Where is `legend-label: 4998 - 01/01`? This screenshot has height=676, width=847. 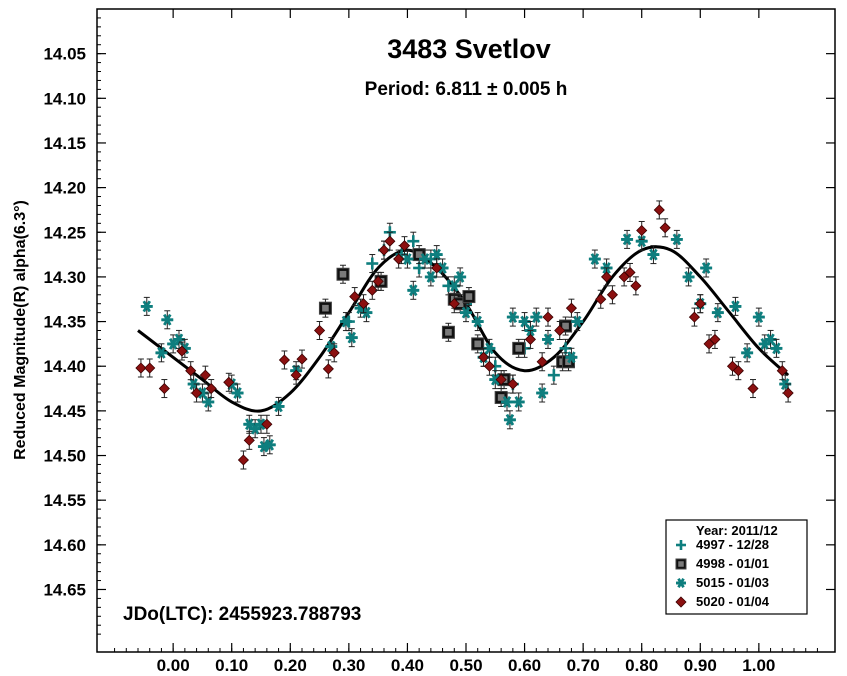 legend-label: 4998 - 01/01 is located at coordinates (732, 563).